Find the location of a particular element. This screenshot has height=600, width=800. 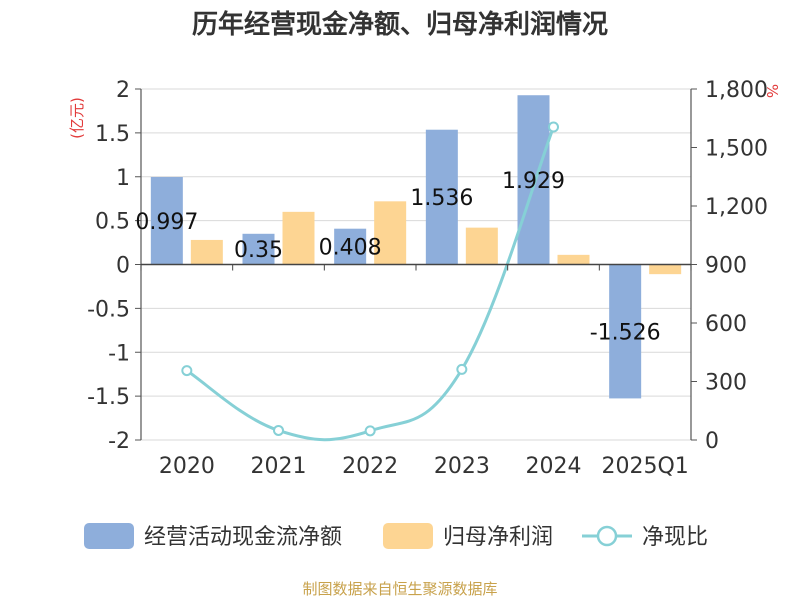

legend-cash-flow-swatch is located at coordinates (109, 536).